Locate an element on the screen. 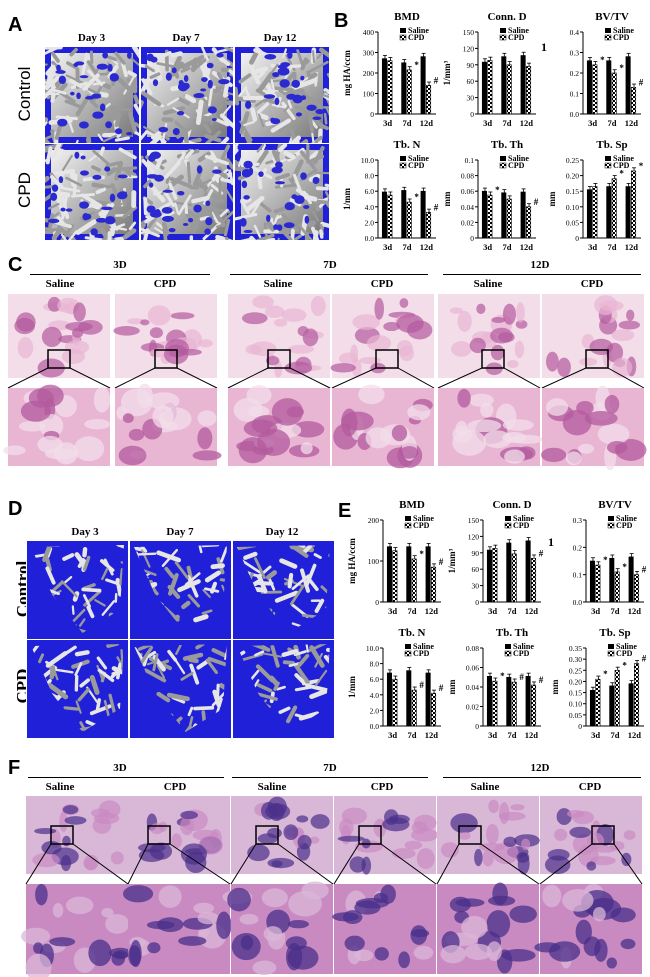  y-tick-label: 30 is located at coordinates (476, 586).